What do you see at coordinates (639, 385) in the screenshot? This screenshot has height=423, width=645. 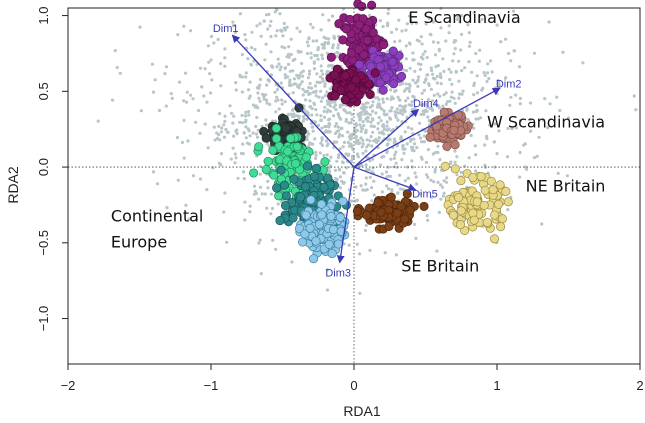 I see `x-tick-label: 2` at bounding box center [639, 385].